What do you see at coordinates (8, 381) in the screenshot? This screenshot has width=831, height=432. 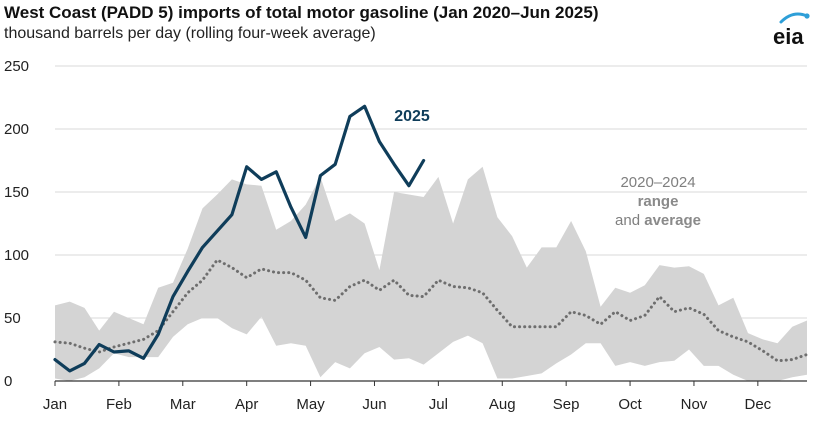 I see `y-tick-label: 0` at bounding box center [8, 381].